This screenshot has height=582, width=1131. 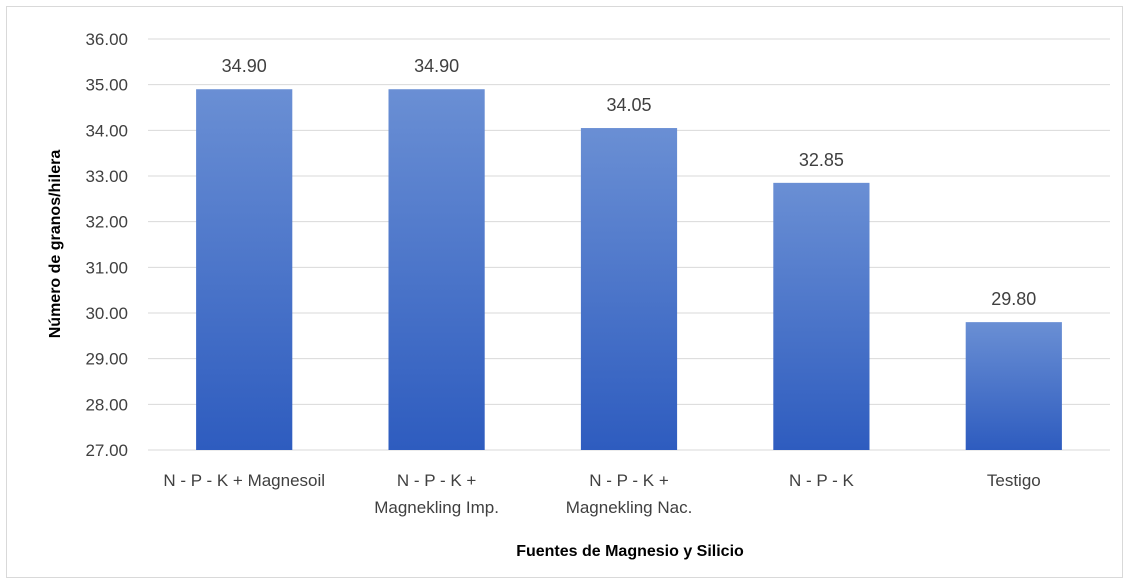 What do you see at coordinates (629, 507) in the screenshot?
I see `x-tick-label: Magnekling Nac.` at bounding box center [629, 507].